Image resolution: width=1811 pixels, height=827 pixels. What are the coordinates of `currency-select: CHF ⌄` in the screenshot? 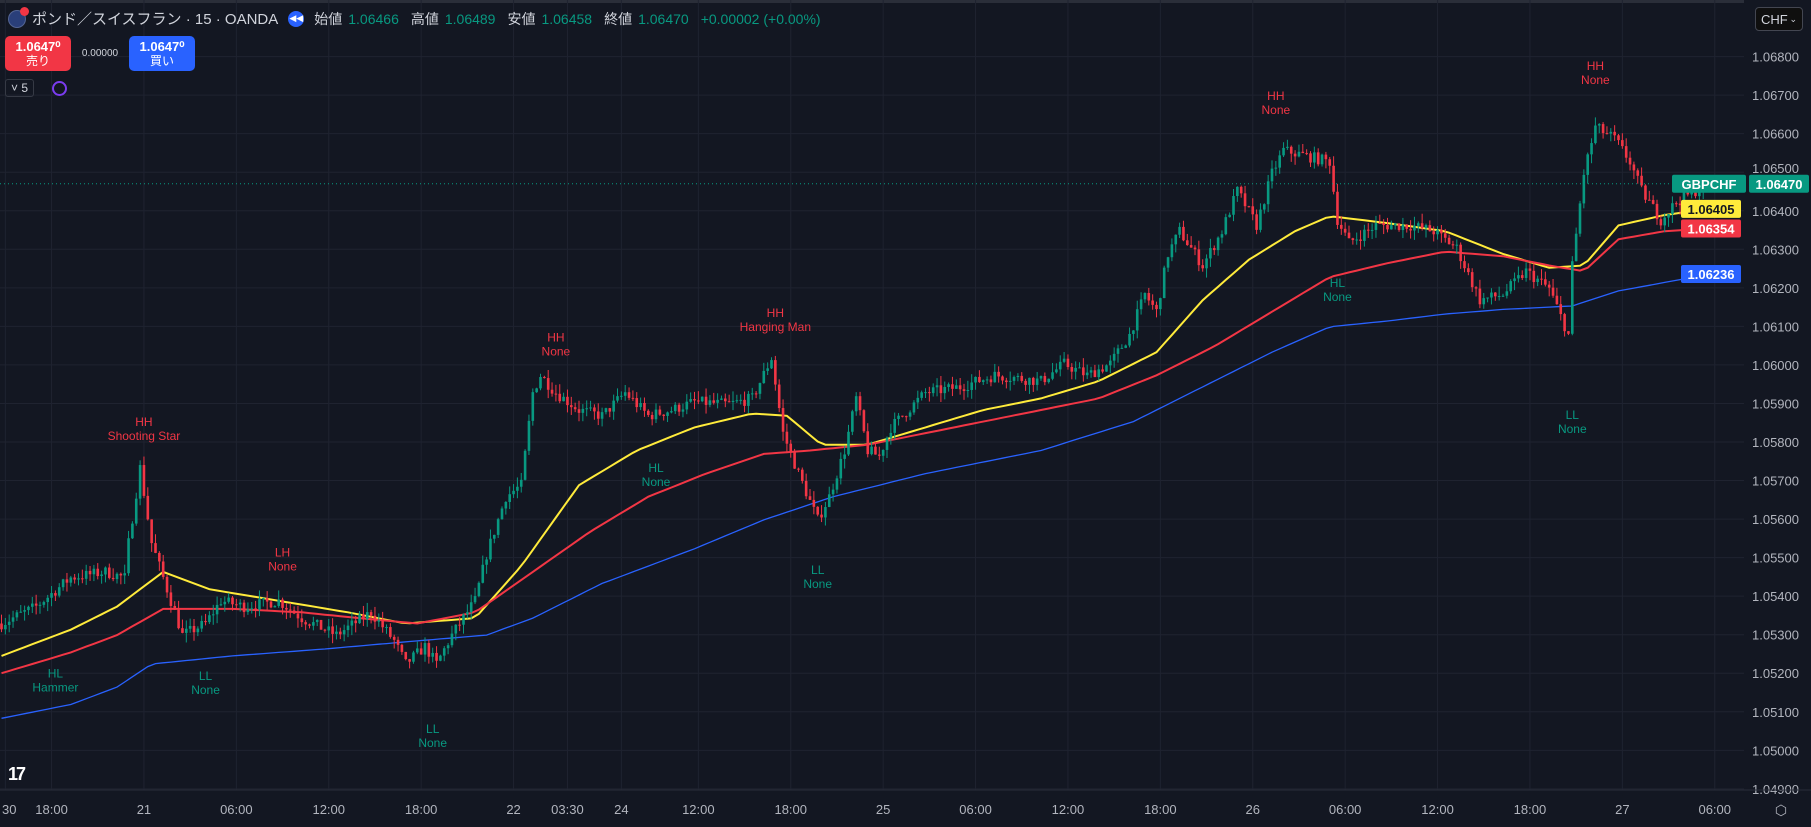 It's located at (1779, 19).